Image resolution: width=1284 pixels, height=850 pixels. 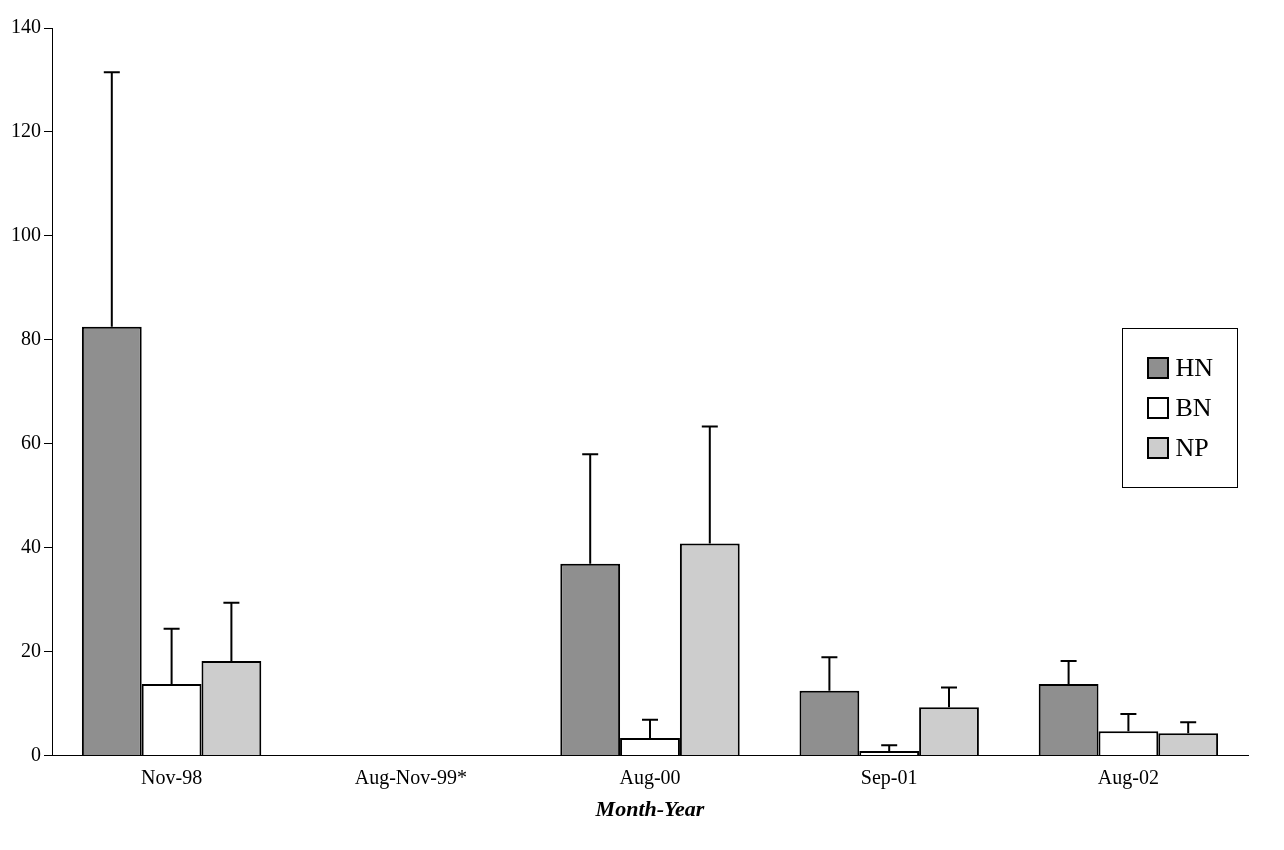 I want to click on y-tick-label: 0, so click(x=36, y=753).